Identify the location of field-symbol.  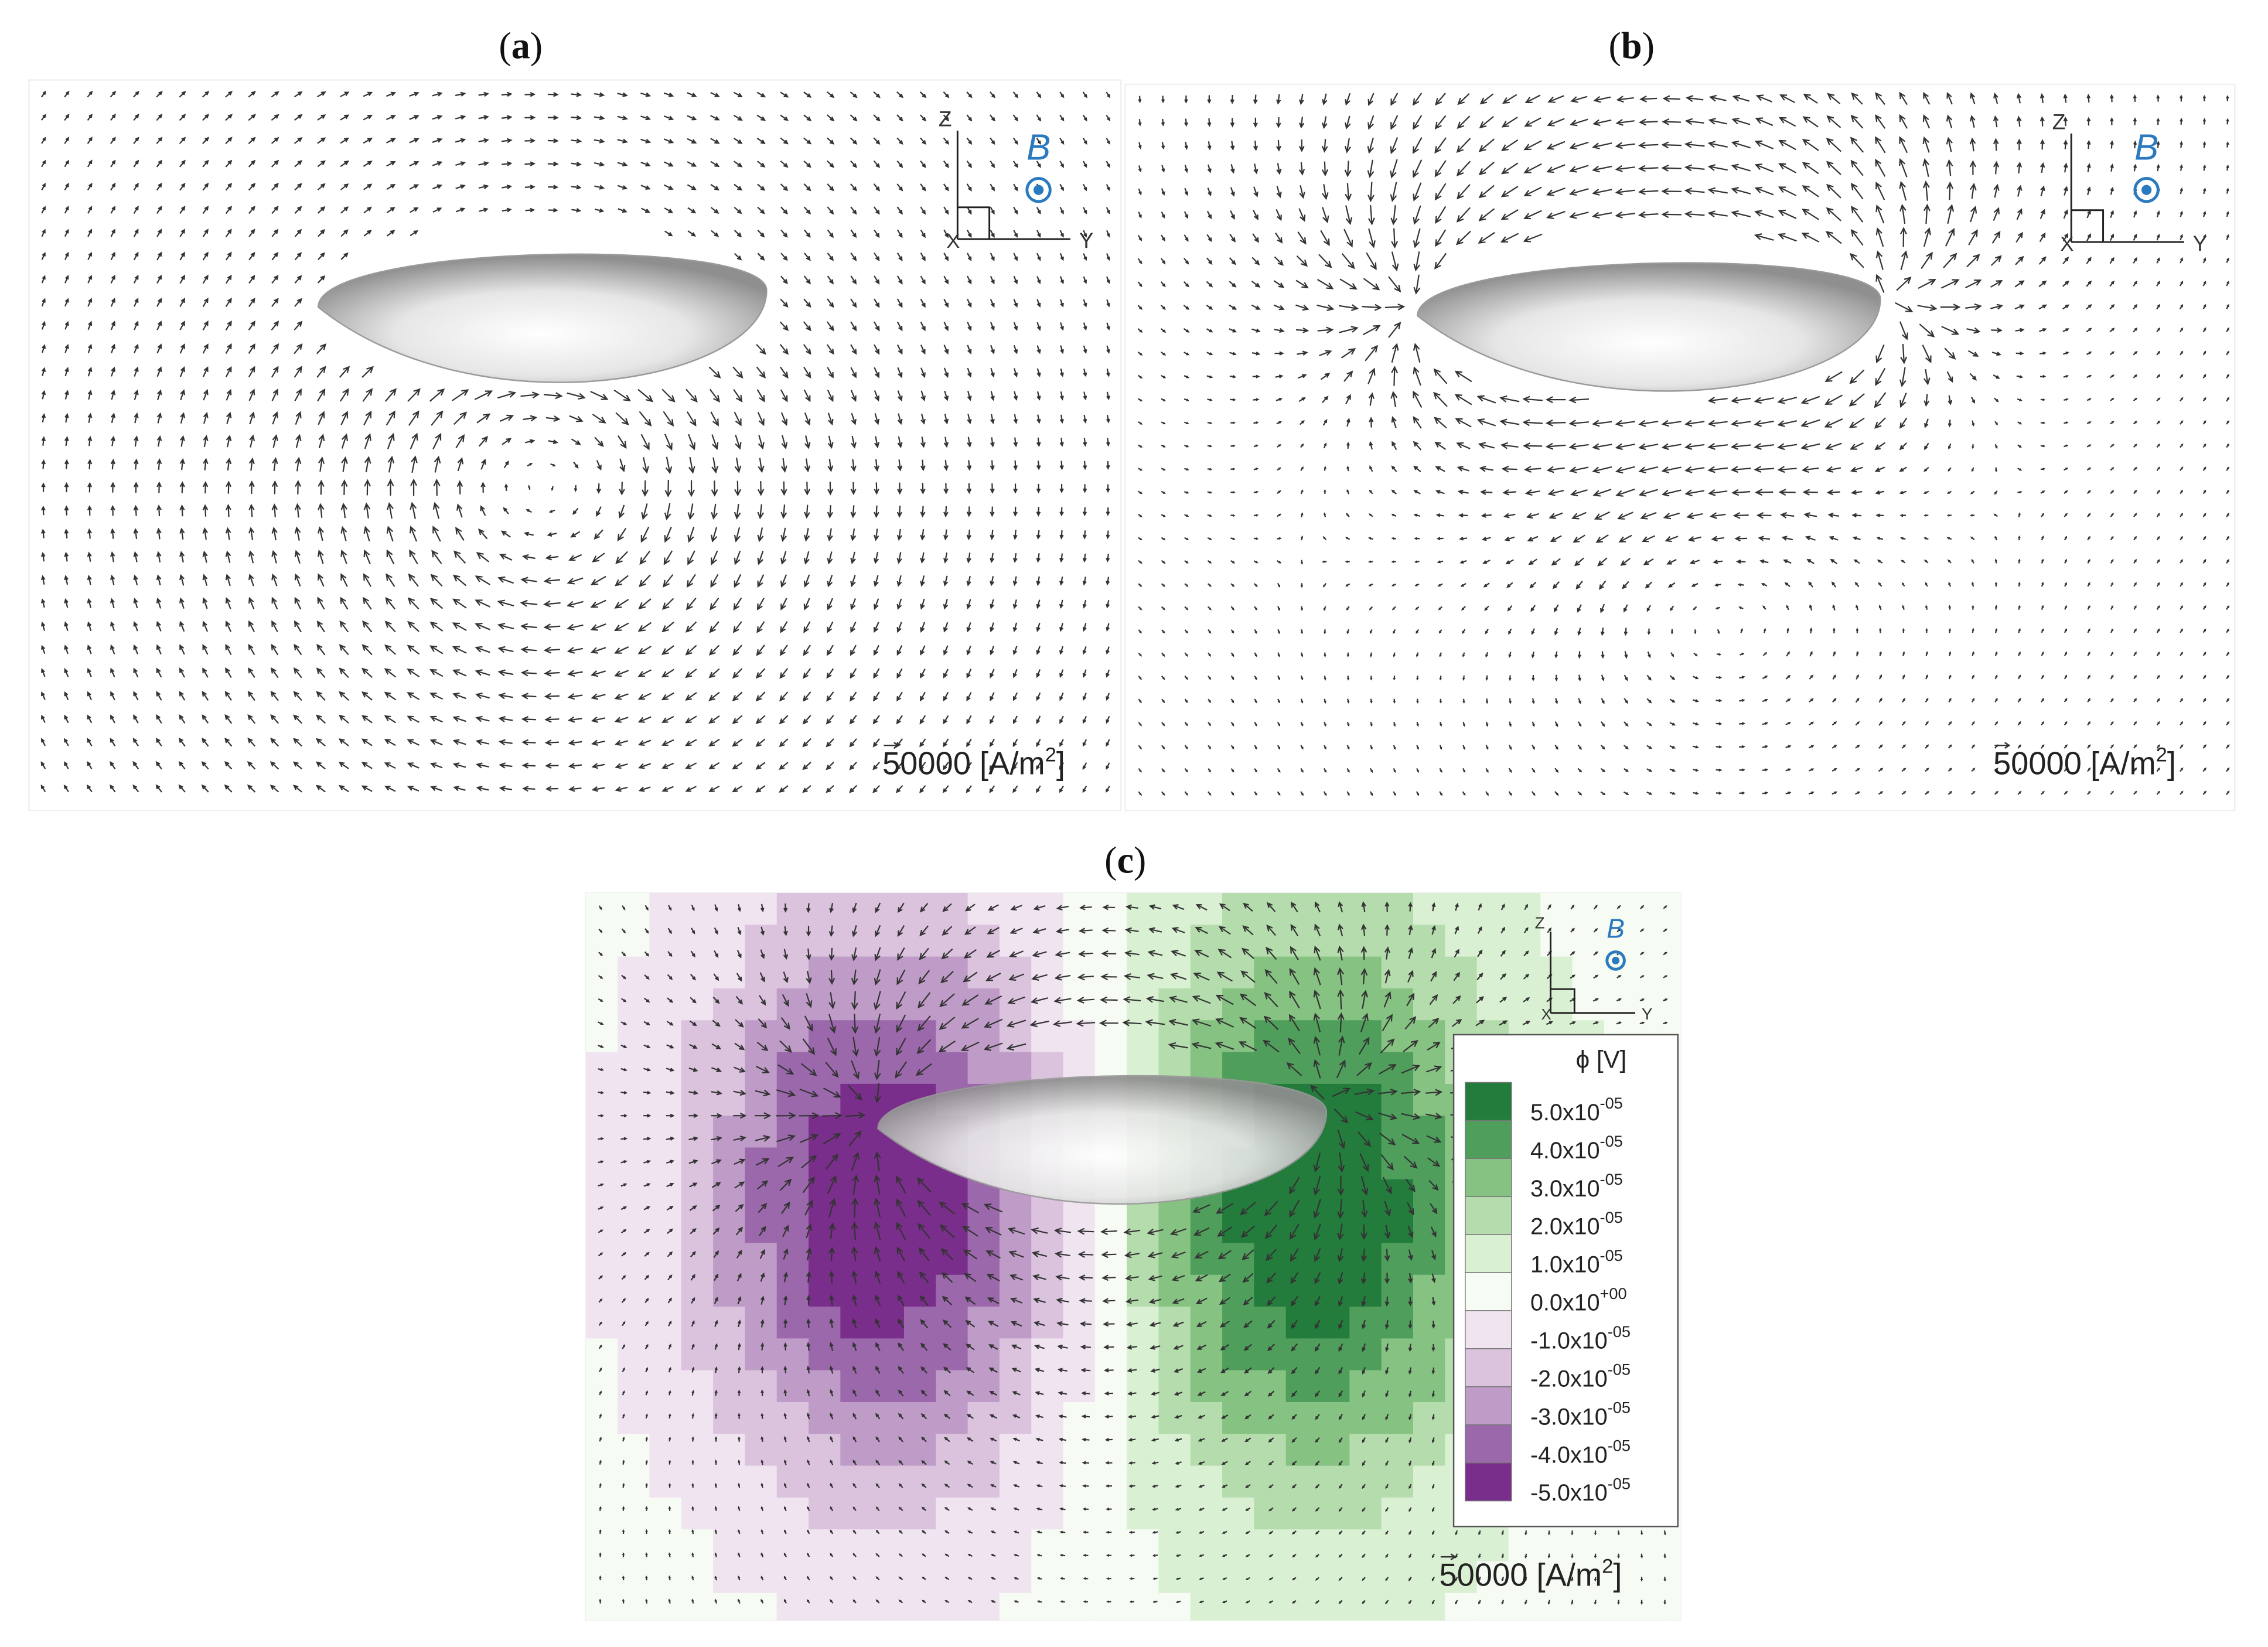
(1038, 190).